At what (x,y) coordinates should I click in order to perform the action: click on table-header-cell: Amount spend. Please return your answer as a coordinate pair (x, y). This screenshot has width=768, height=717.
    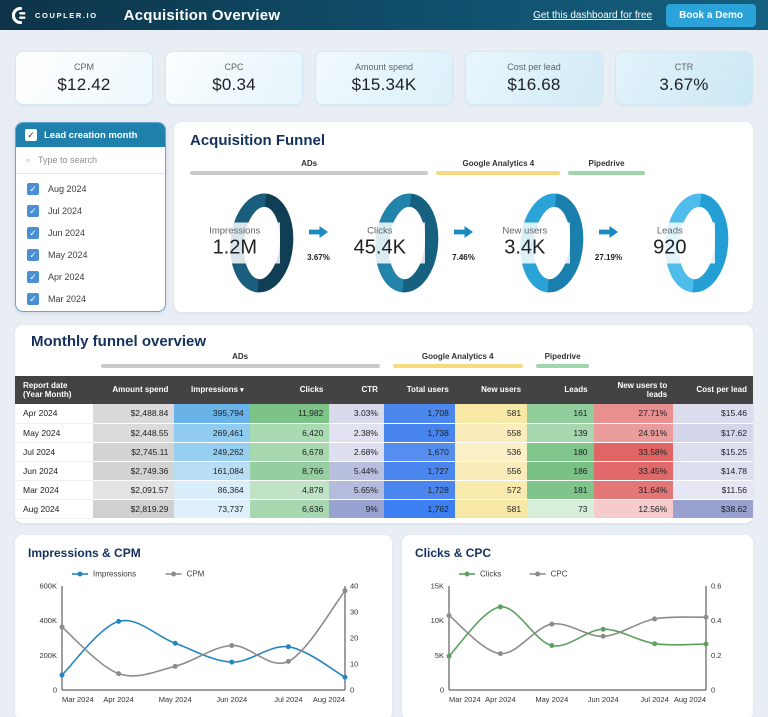
    Looking at the image, I should click on (134, 390).